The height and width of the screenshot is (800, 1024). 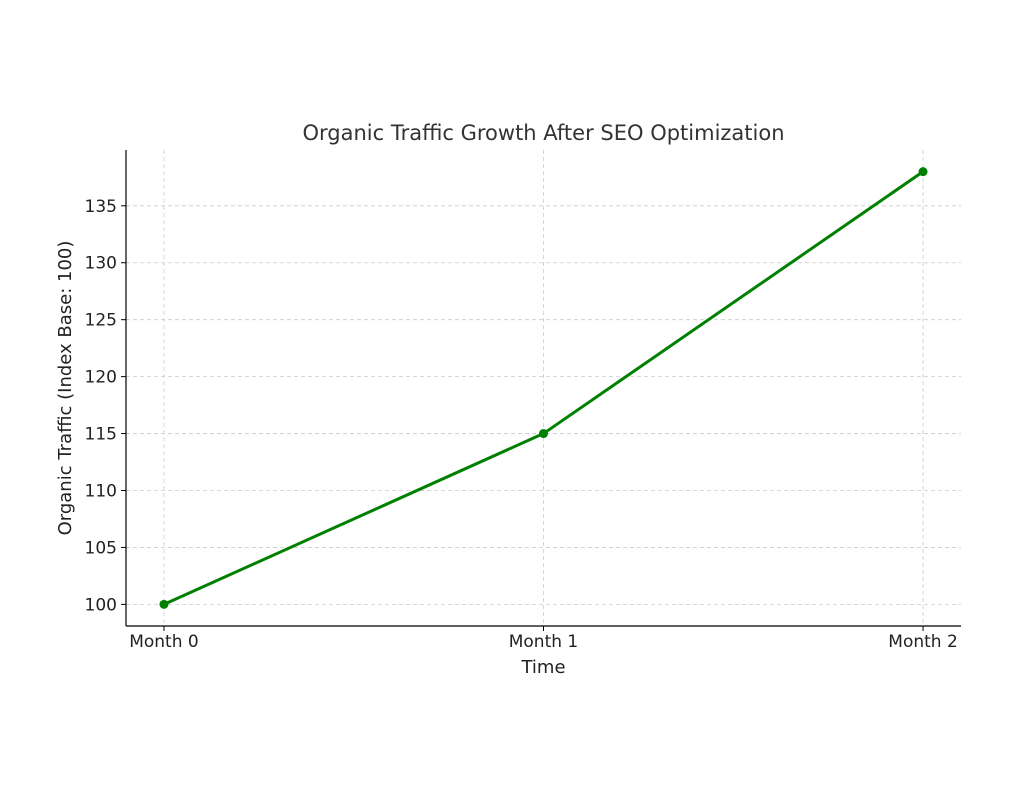 I want to click on x-axis-ticks: Month 0 Month 1 Month 2, so click(x=543, y=639).